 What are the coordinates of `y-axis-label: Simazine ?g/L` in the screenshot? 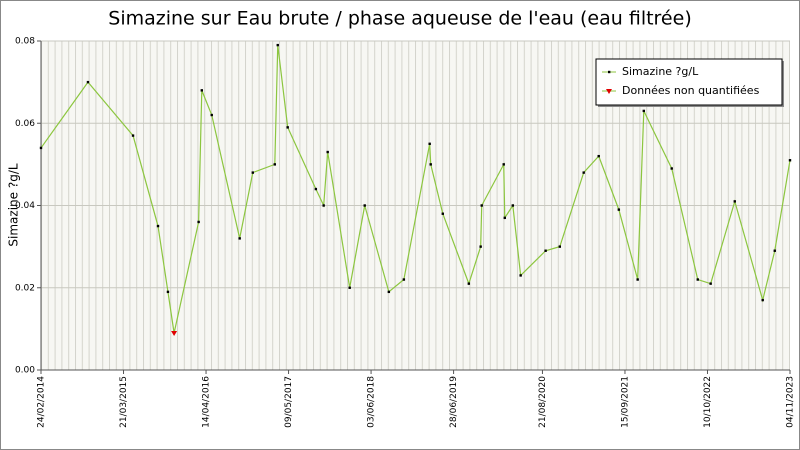 It's located at (14, 204).